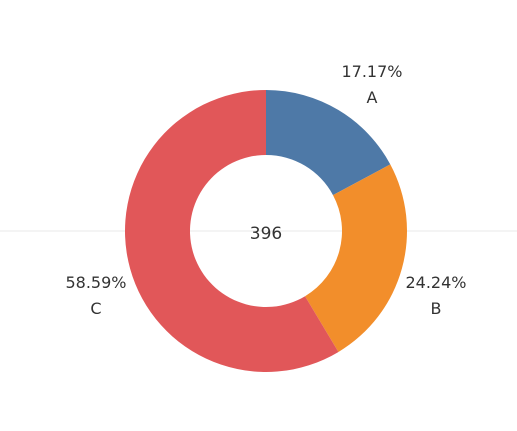 Image resolution: width=517 pixels, height=431 pixels. Describe the element at coordinates (95, 308) in the screenshot. I see `slice-c-category-label: C` at that location.